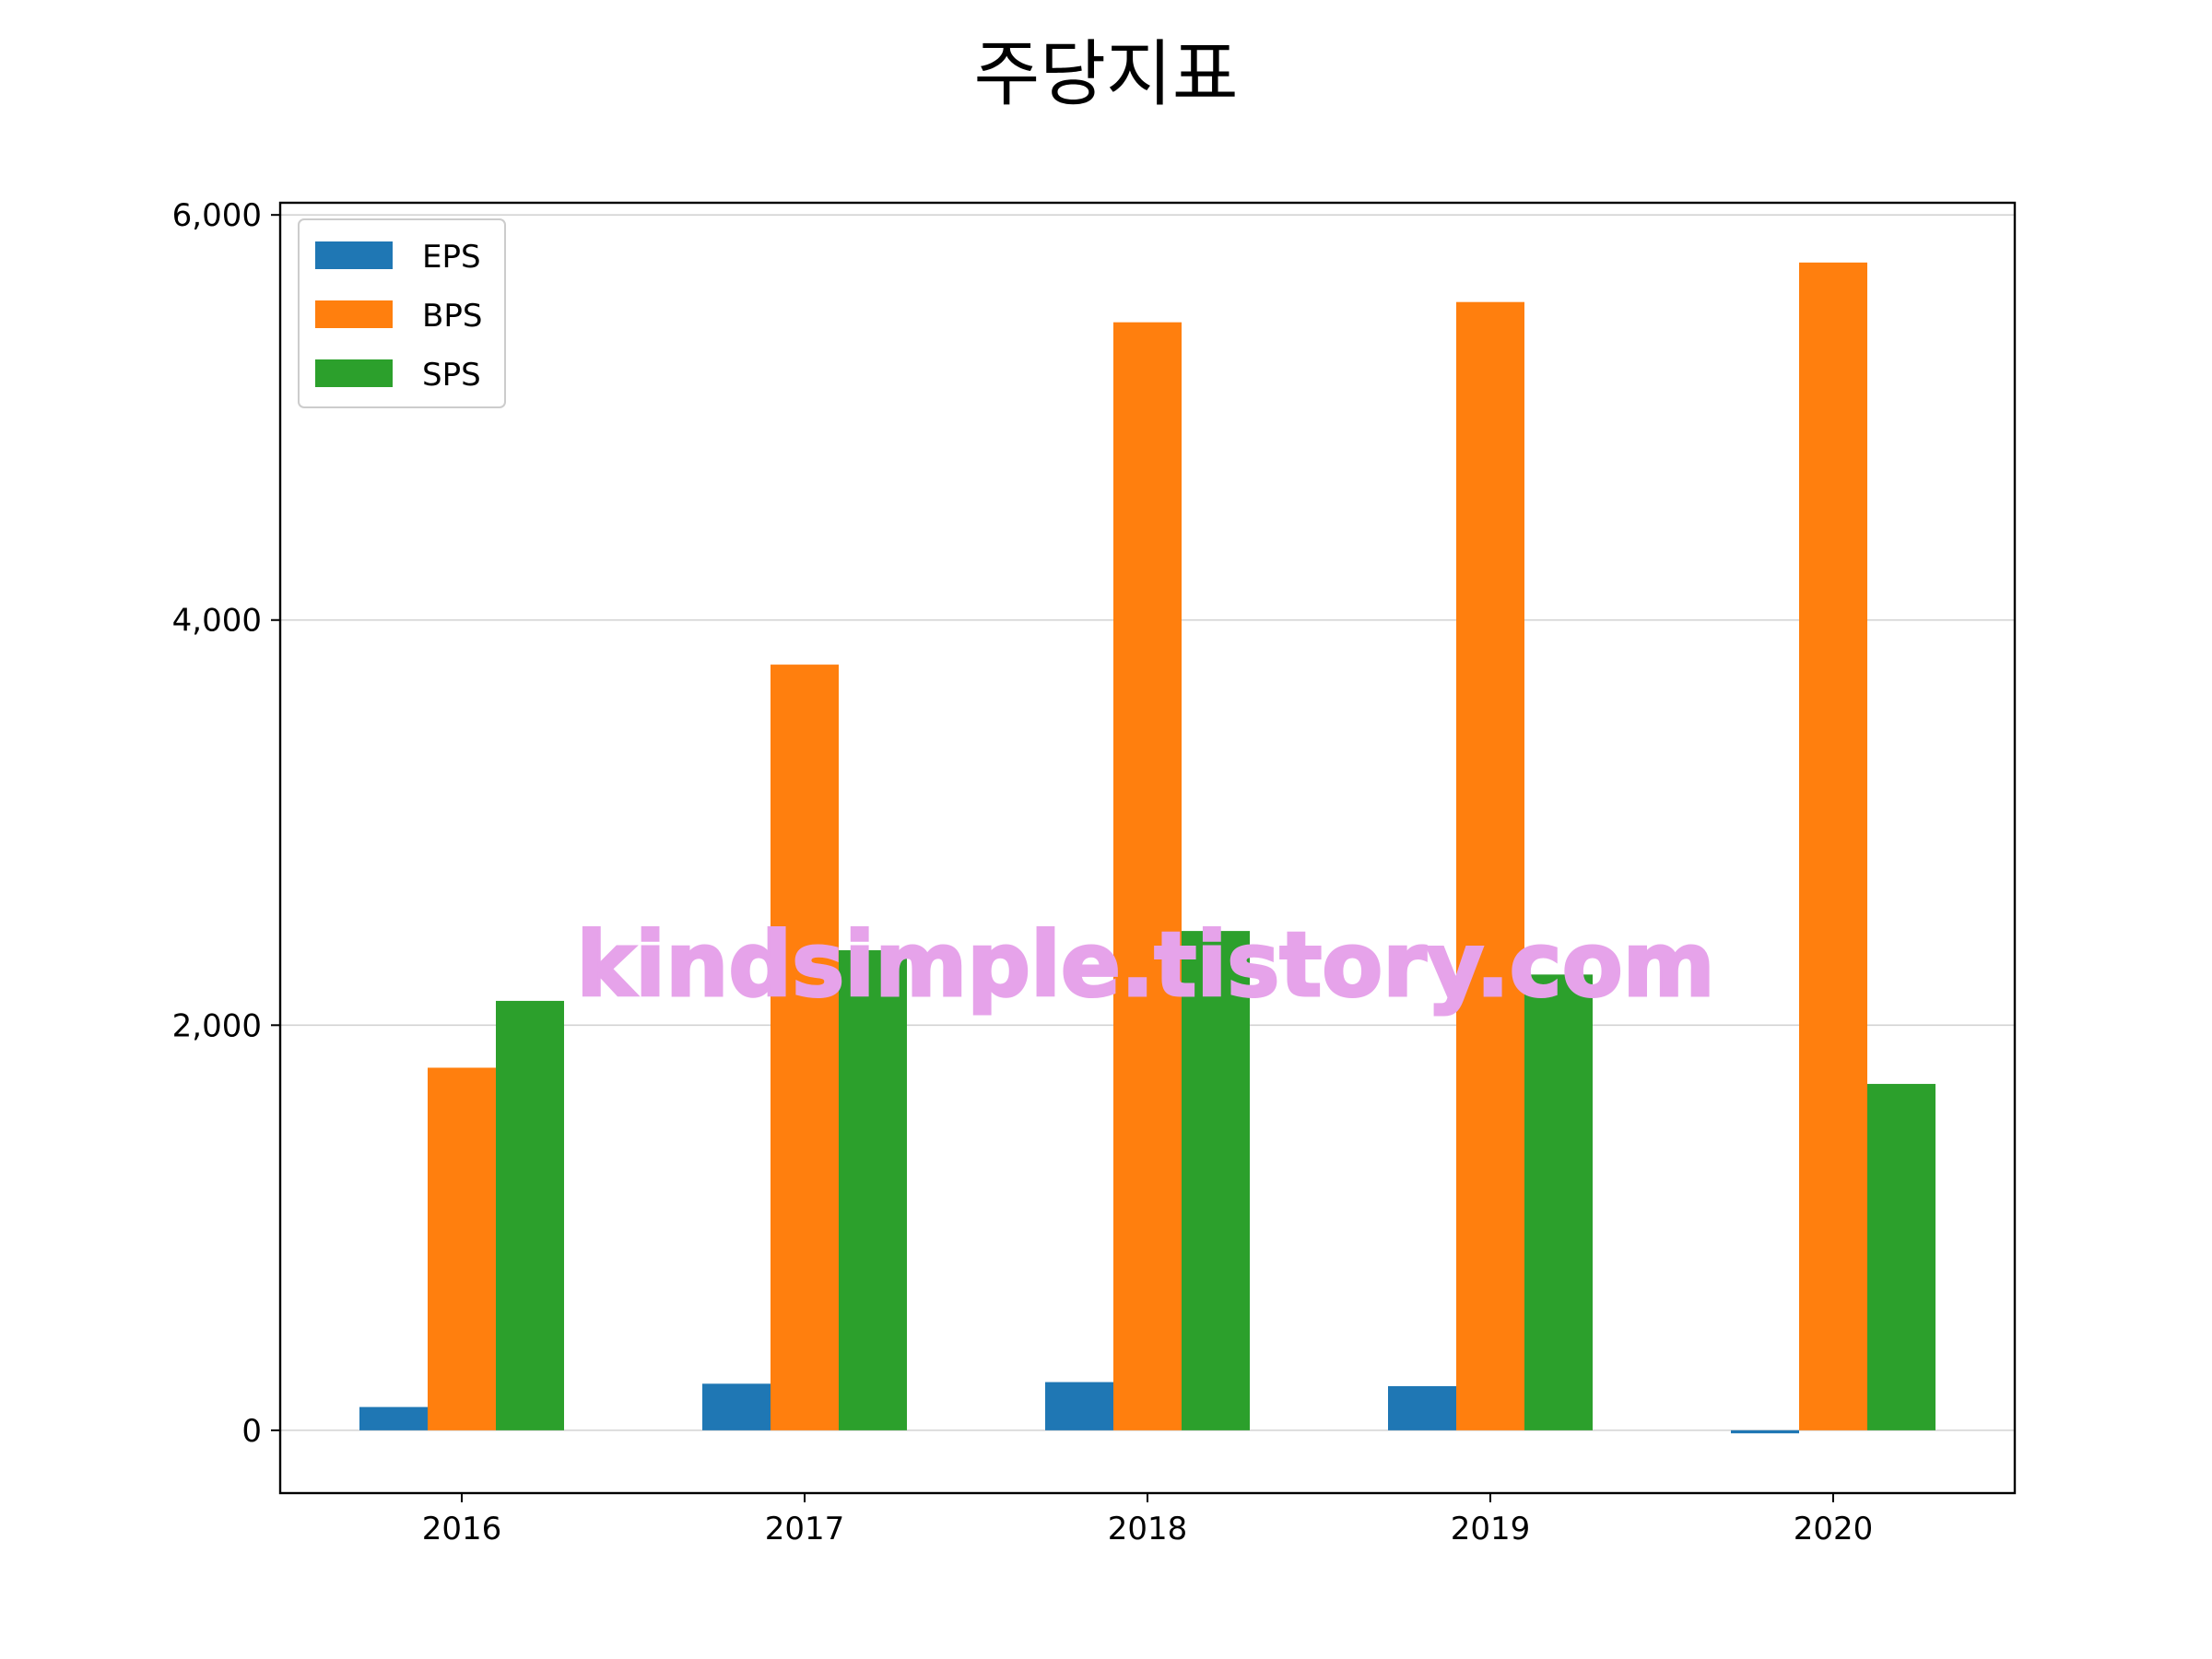 This screenshot has width=2212, height=1659. What do you see at coordinates (873, 1189) in the screenshot?
I see `bar-sps-2017` at bounding box center [873, 1189].